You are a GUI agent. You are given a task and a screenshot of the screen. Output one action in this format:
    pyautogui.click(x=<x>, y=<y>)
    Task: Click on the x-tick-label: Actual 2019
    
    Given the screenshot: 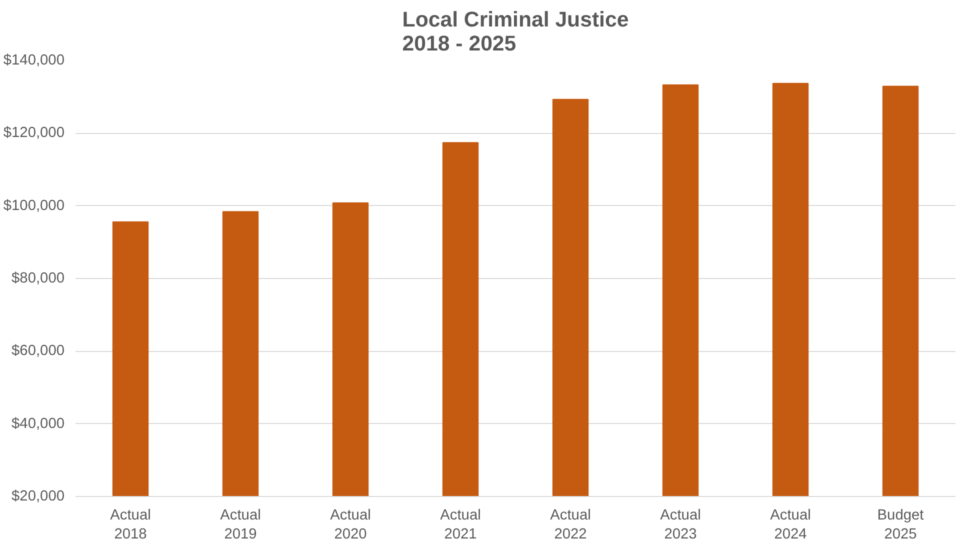 What is the action you would take?
    pyautogui.click(x=240, y=525)
    